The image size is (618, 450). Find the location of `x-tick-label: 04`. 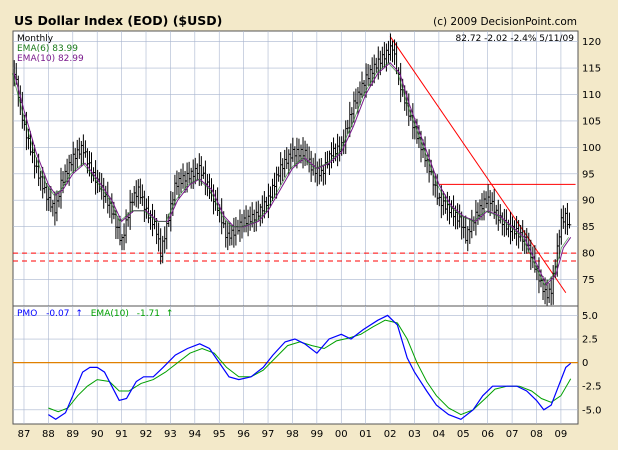

x-tick-label: 04 is located at coordinates (439, 434).